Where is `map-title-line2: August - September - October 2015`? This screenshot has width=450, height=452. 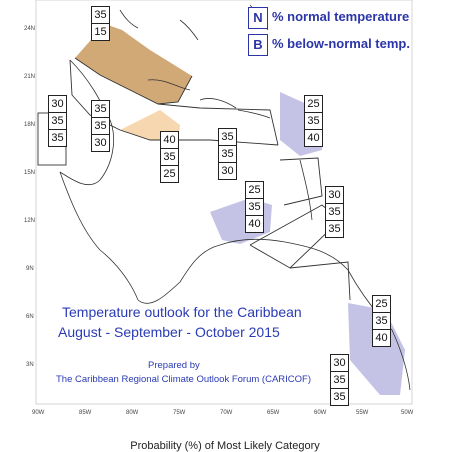
map-title-line2: August - September - October 2015 is located at coordinates (169, 332).